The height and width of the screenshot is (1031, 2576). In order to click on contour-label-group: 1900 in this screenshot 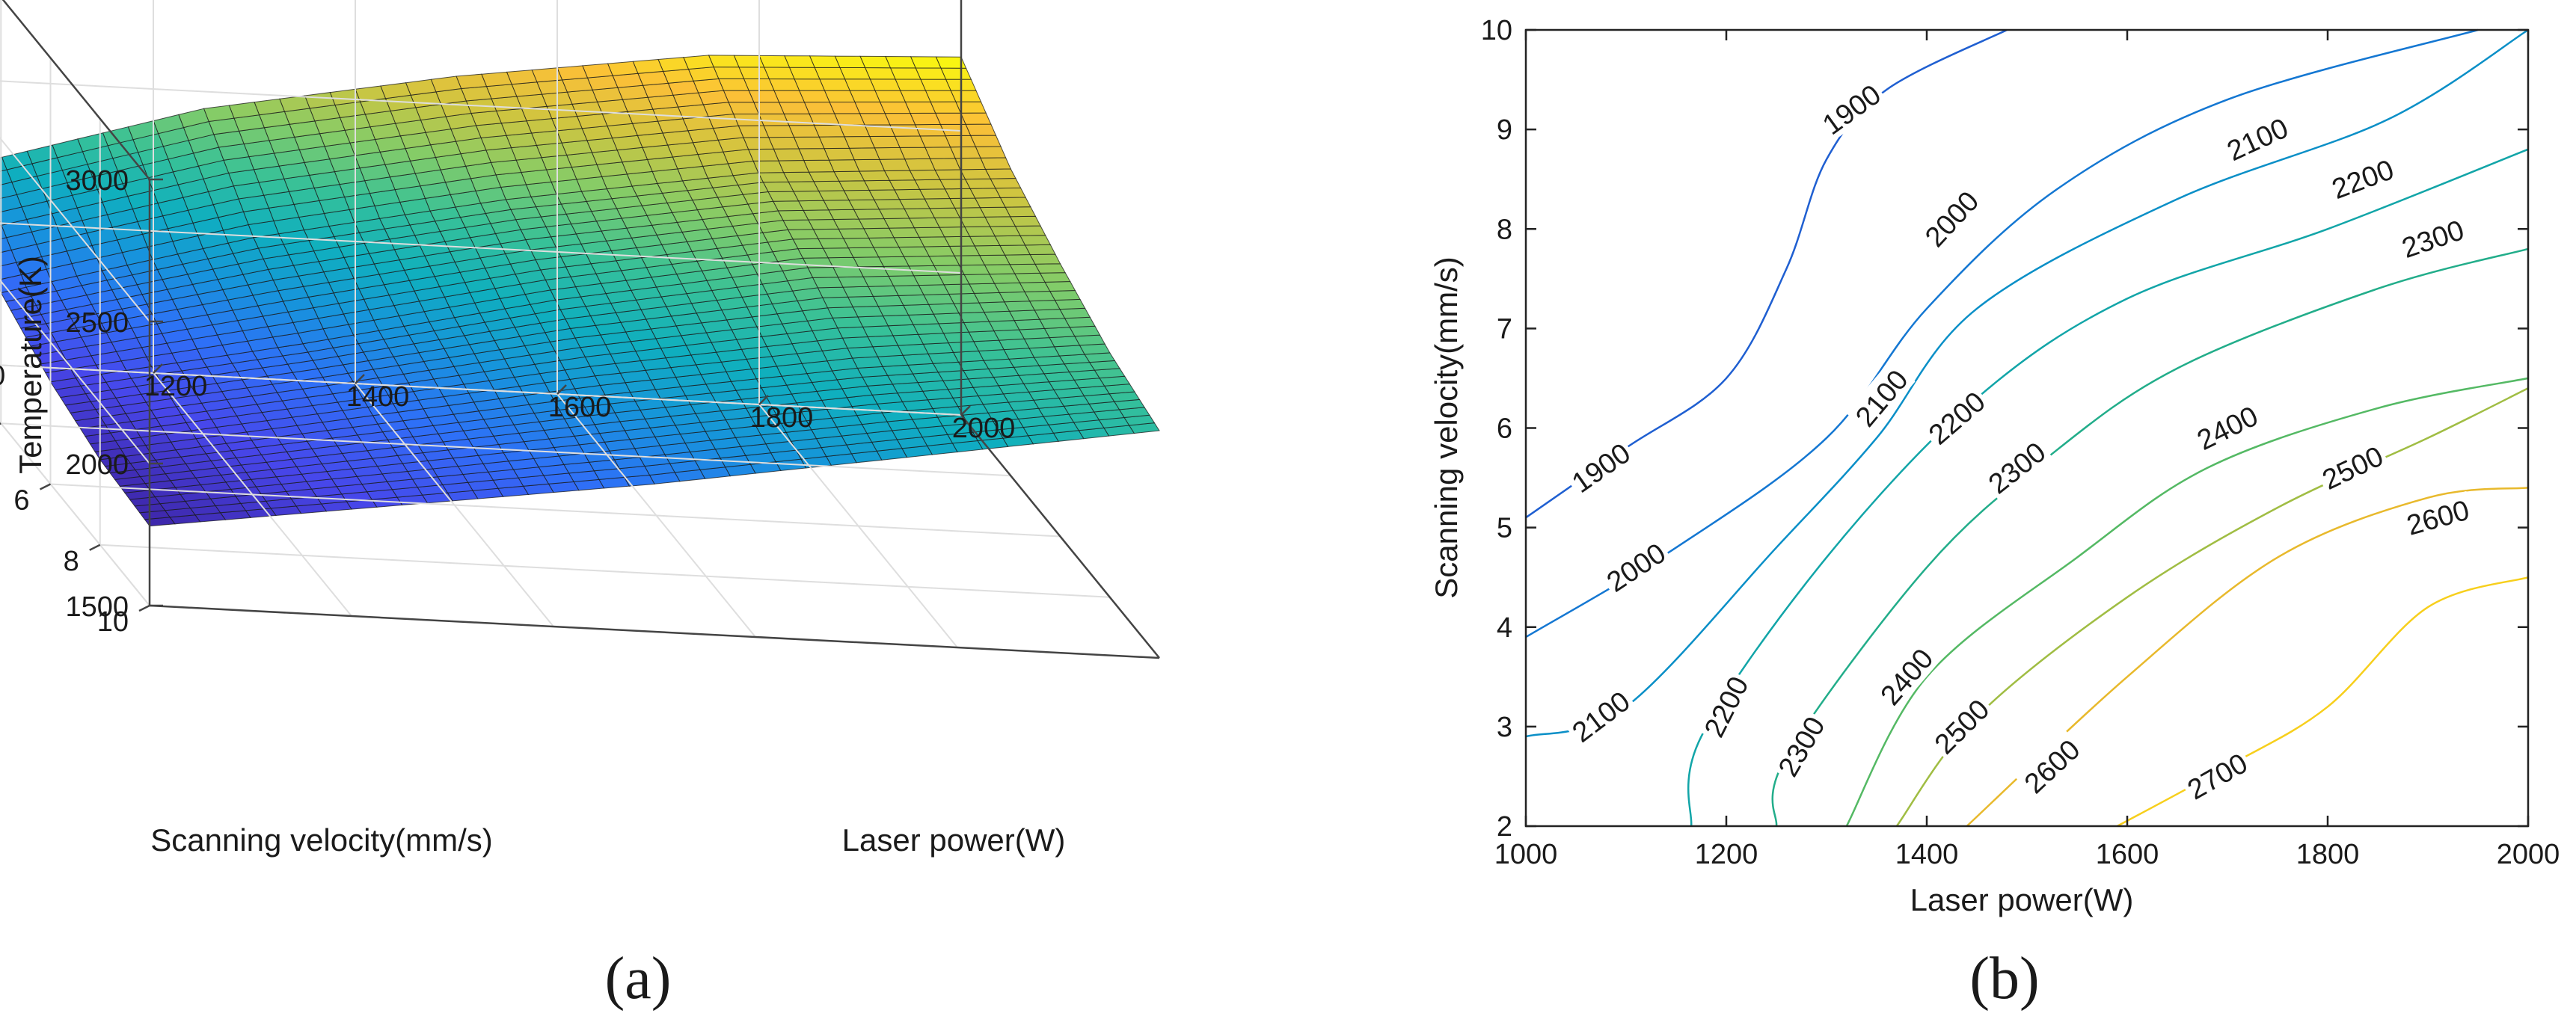, I will do `click(1851, 108)`.